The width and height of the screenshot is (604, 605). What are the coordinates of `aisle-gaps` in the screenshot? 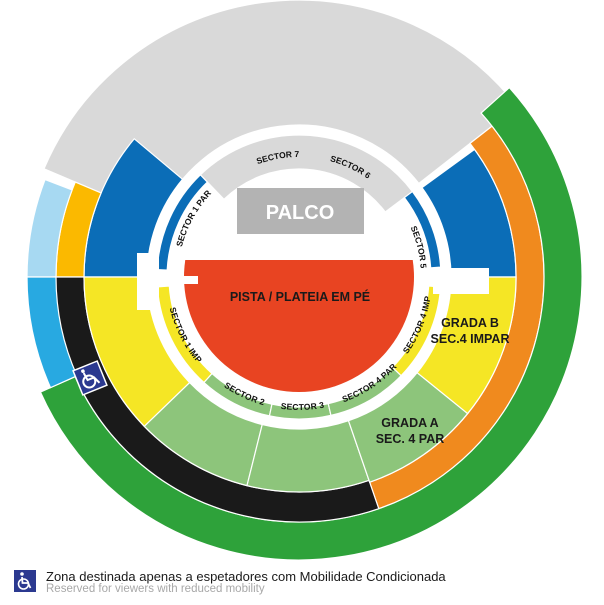 It's located at (313, 281).